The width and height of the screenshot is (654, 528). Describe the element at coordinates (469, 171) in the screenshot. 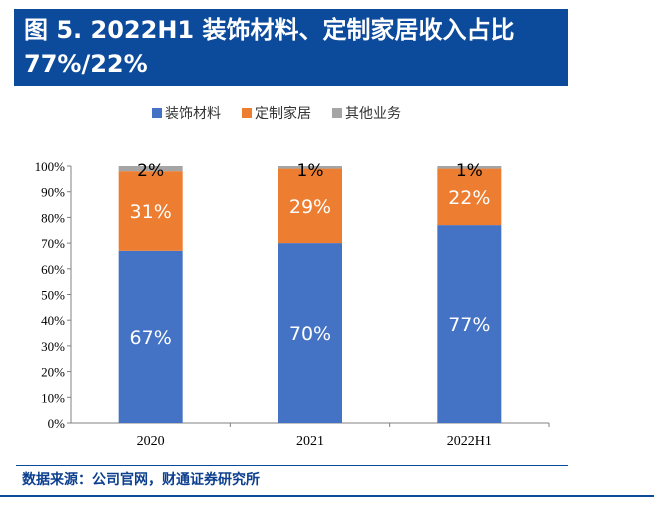

I see `data-label-2-2: 1%` at that location.